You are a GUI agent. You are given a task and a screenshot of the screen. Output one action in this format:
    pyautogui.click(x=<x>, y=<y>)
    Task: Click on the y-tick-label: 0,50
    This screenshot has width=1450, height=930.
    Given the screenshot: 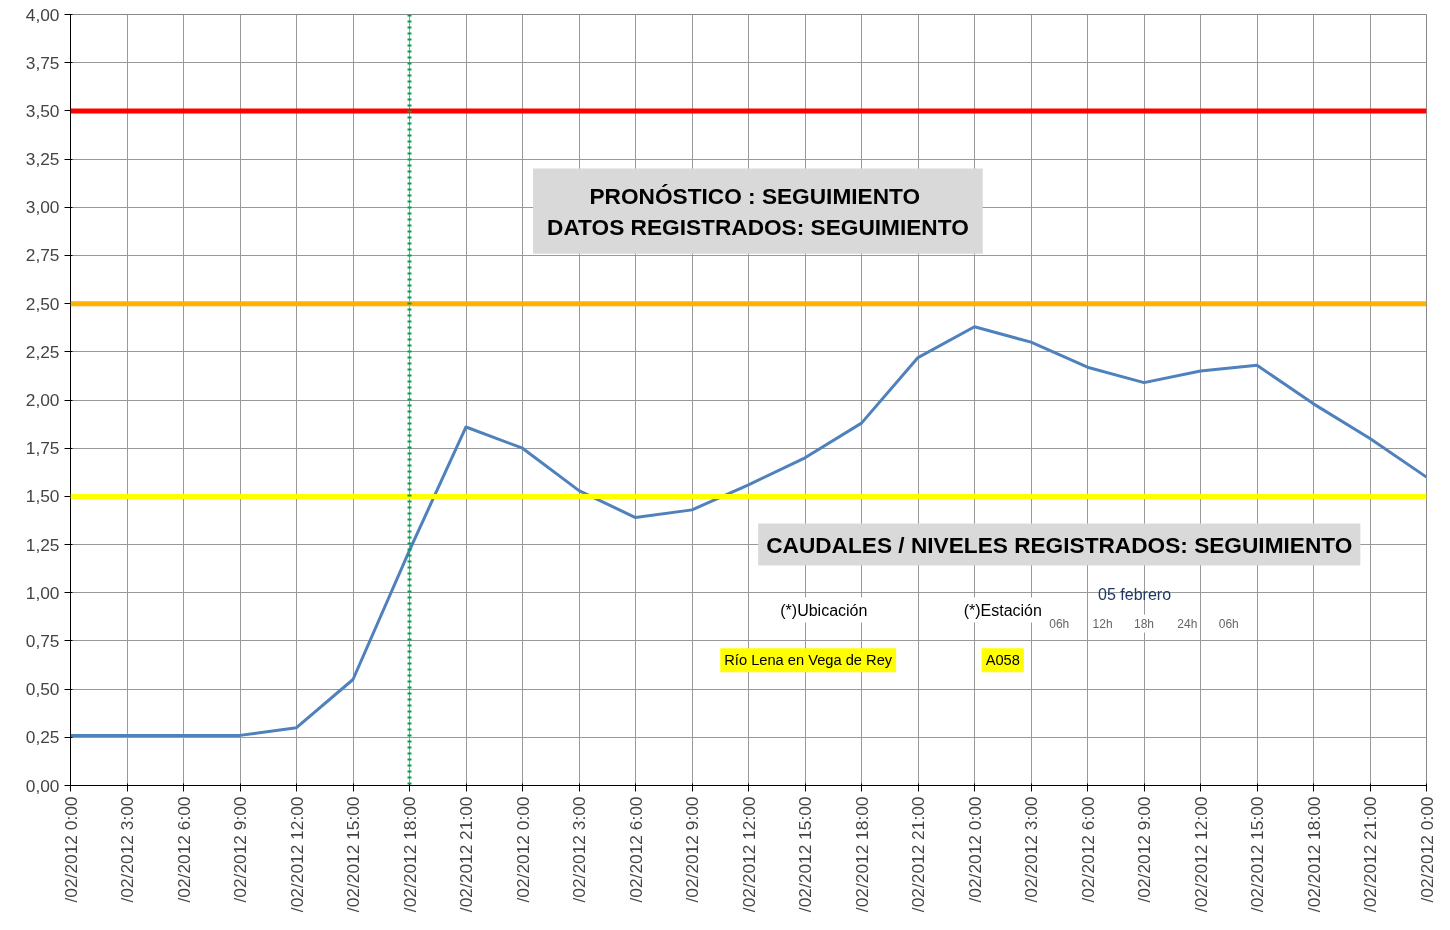 What is the action you would take?
    pyautogui.click(x=42, y=689)
    